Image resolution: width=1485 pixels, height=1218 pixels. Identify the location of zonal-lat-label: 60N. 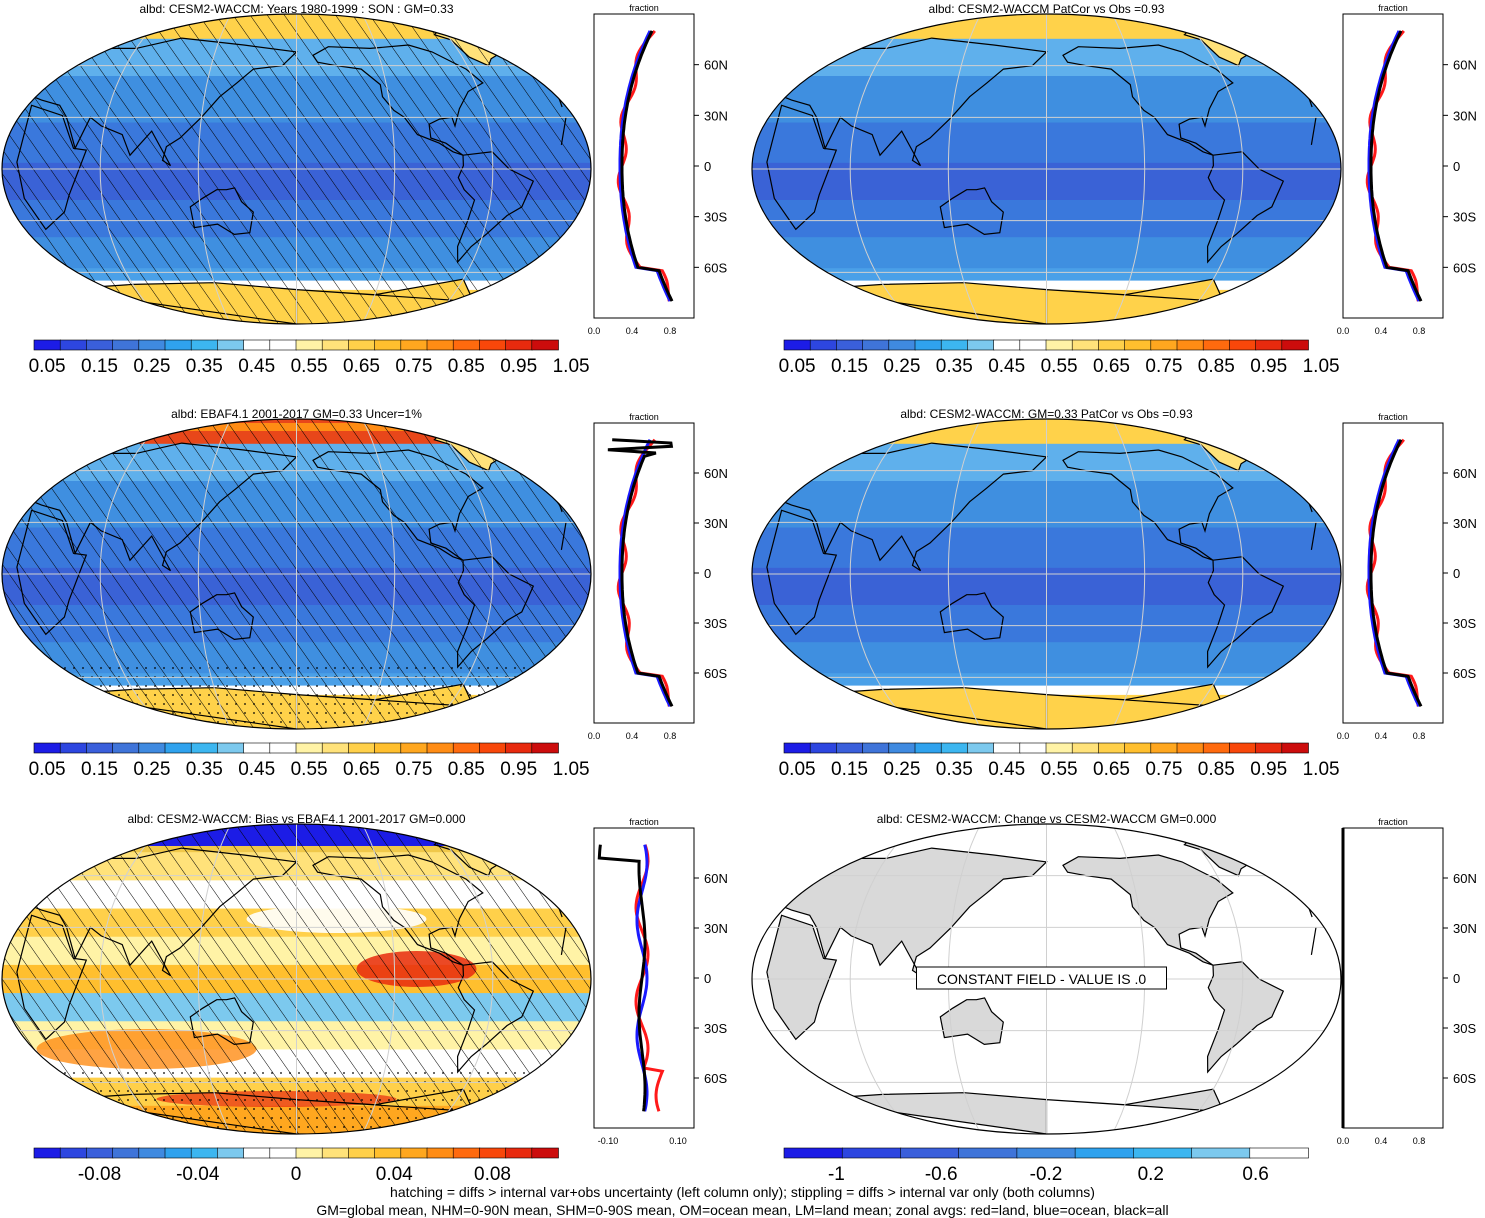
(1465, 878).